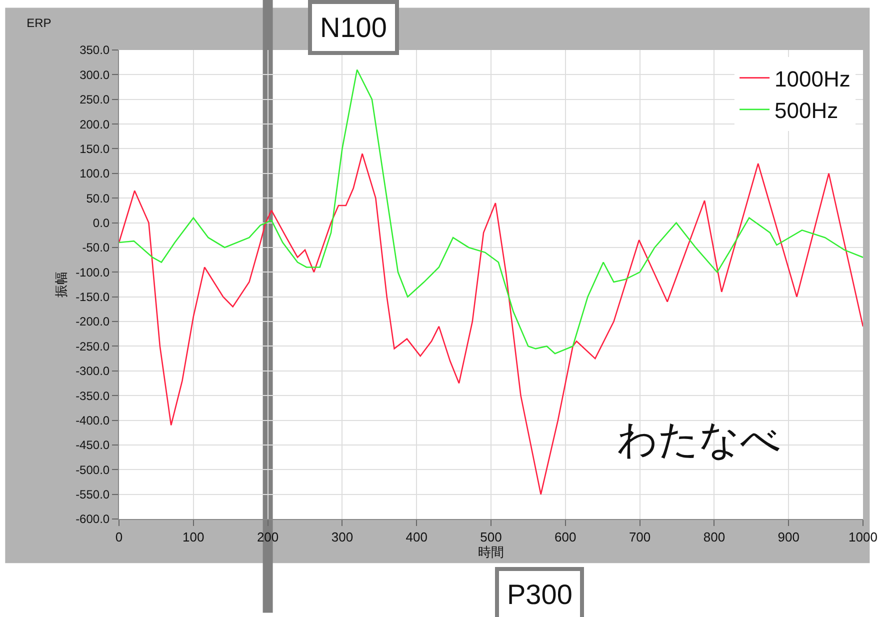 Image resolution: width=888 pixels, height=617 pixels. Describe the element at coordinates (417, 537) in the screenshot. I see `x-tick-label: 400` at that location.